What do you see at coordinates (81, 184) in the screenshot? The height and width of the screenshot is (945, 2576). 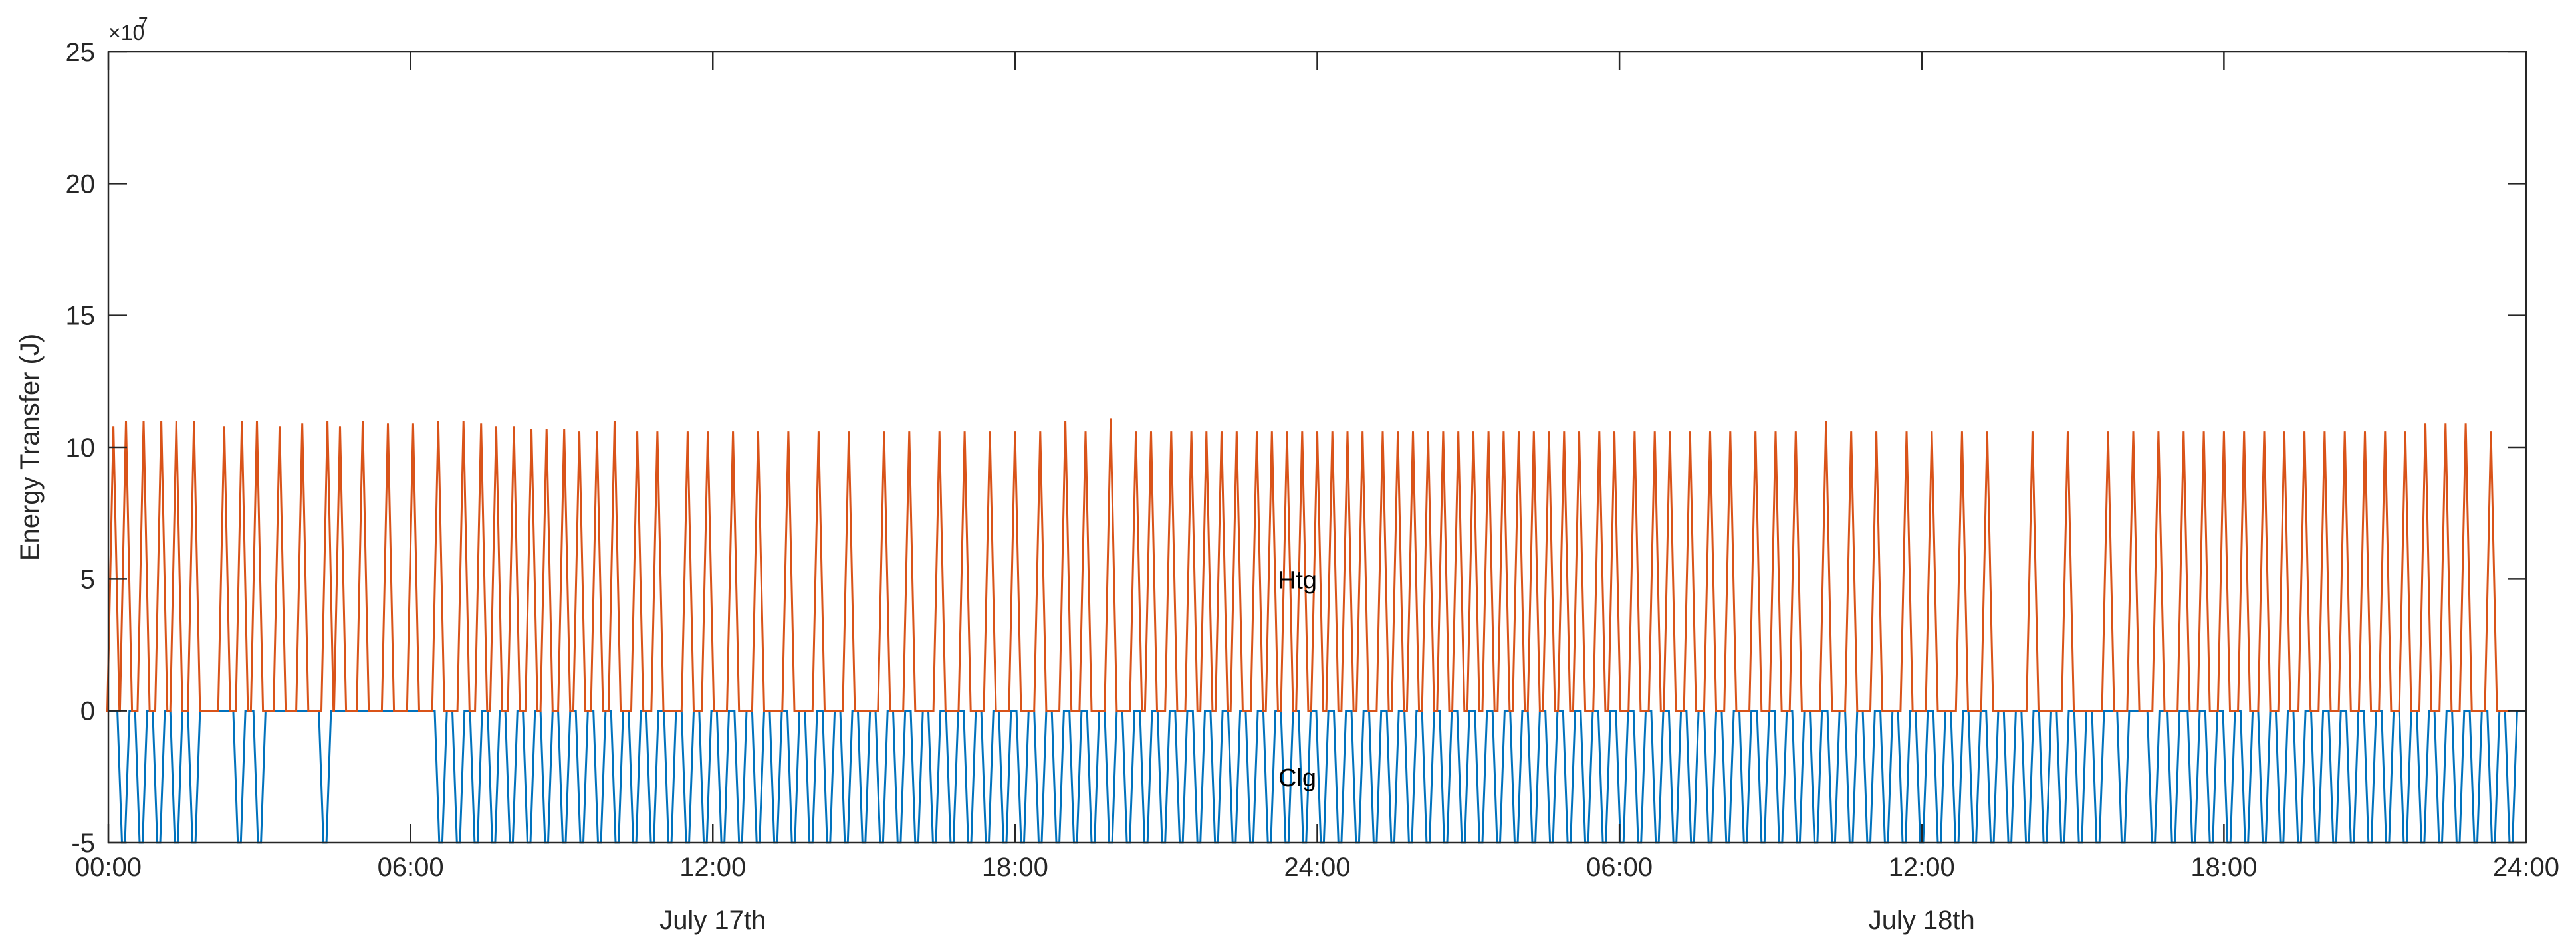 I see `y-tick-label: 20` at bounding box center [81, 184].